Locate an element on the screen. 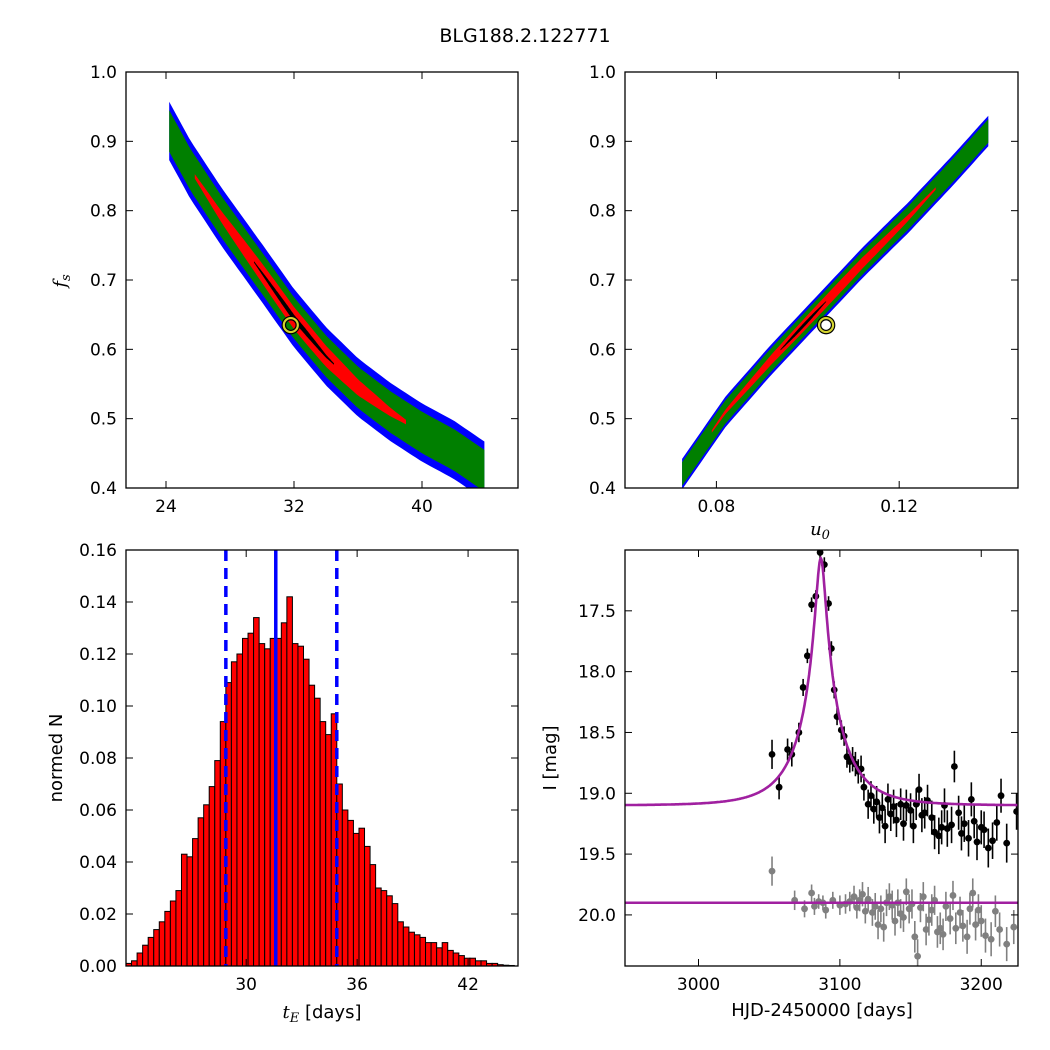  panel-u0-fs-plot is located at coordinates (835, 301).